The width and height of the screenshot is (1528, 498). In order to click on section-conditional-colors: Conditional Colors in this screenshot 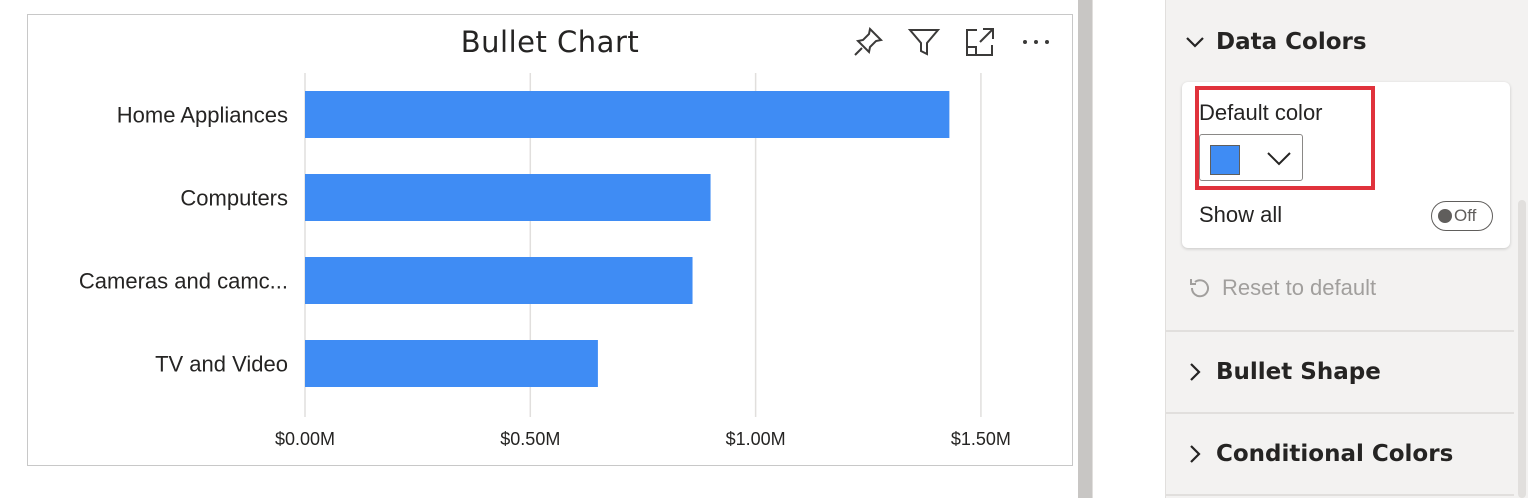, I will do `click(1340, 454)`.